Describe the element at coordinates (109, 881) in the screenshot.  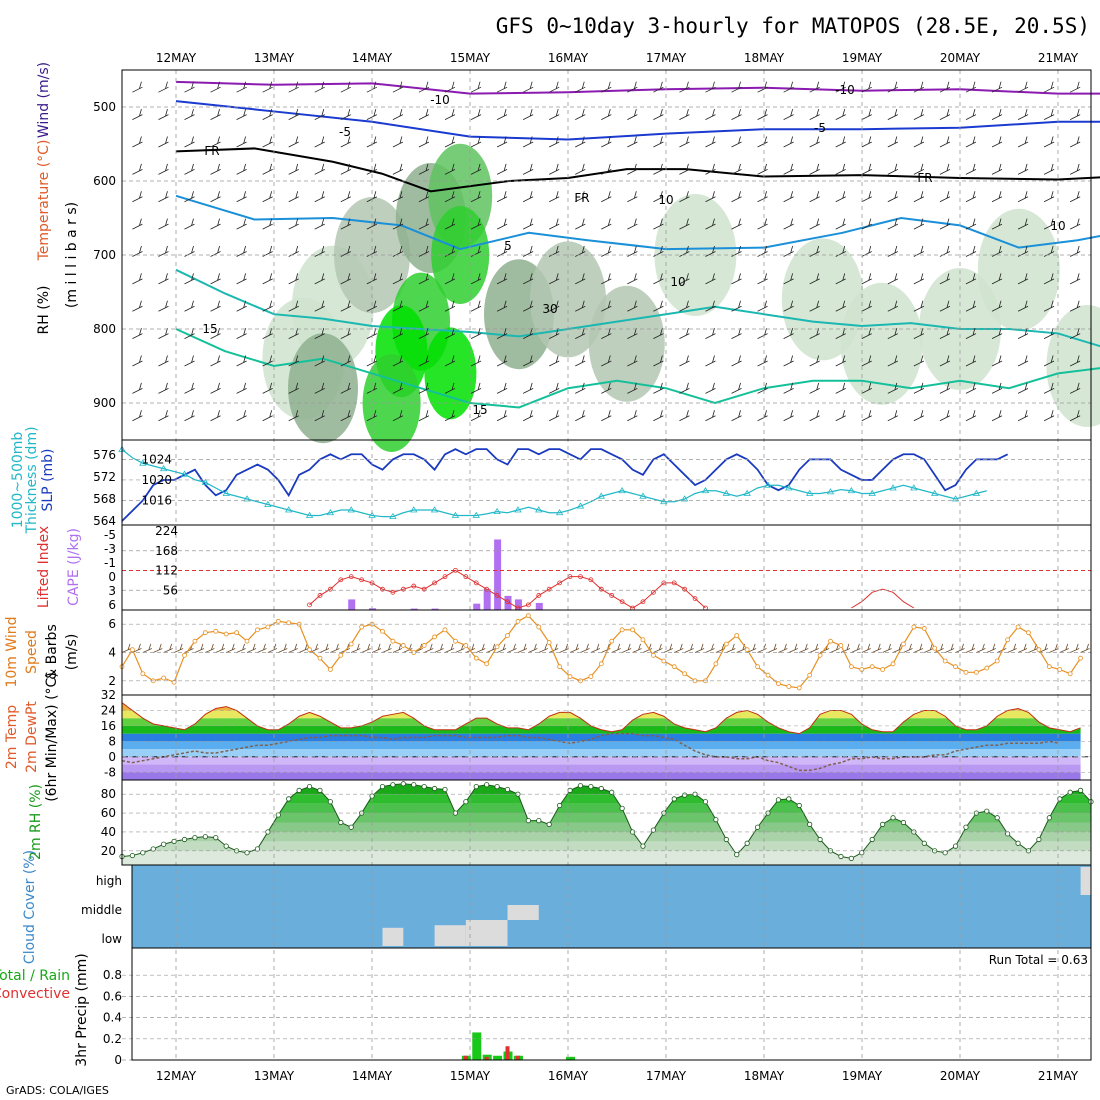
I see `cloud-layer-label: high` at that location.